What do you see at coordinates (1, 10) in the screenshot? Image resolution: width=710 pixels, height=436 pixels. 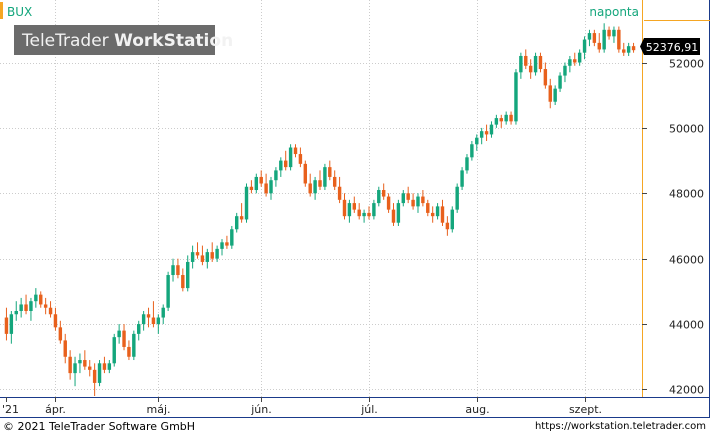 I see `symbol-accent-bar` at bounding box center [1, 10].